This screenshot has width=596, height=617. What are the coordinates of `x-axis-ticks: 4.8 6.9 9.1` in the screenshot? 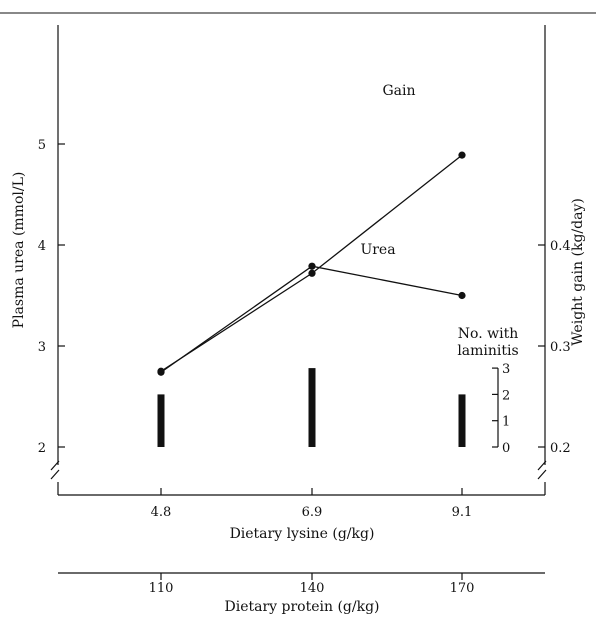 It's located at (312, 504).